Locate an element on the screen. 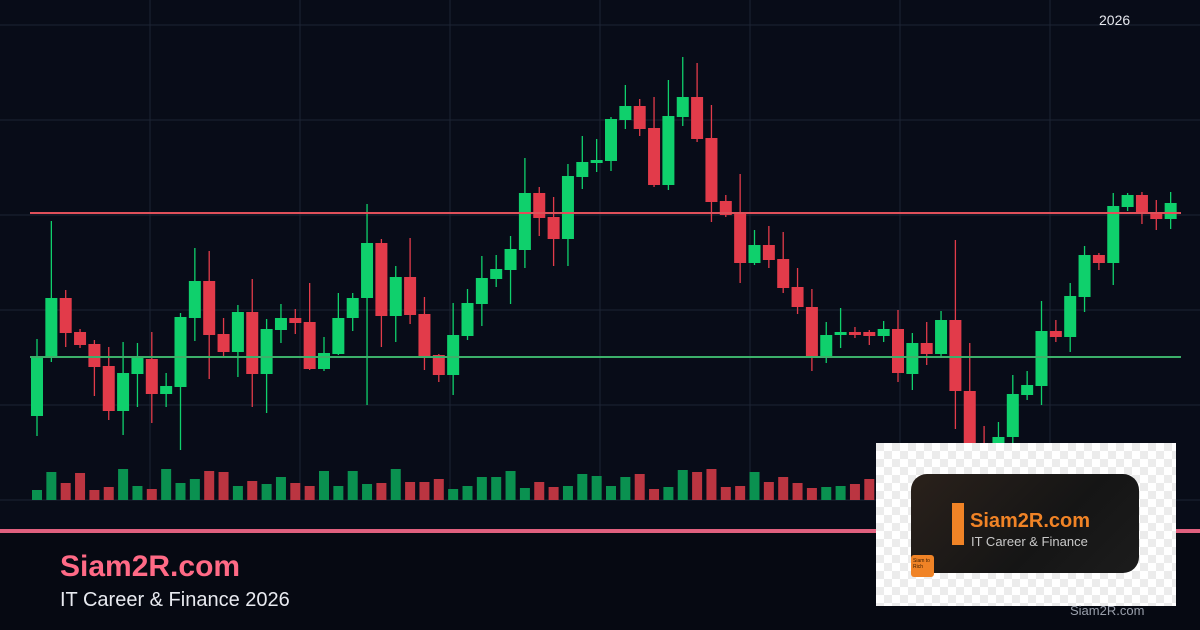 The height and width of the screenshot is (630, 1200). footer-site: Siam2R.com is located at coordinates (1107, 610).